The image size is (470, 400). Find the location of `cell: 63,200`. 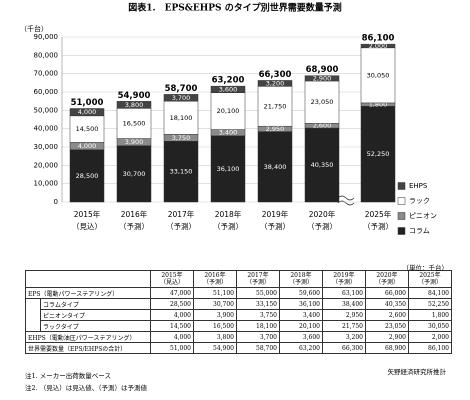

cell: 63,200 is located at coordinates (301, 348).